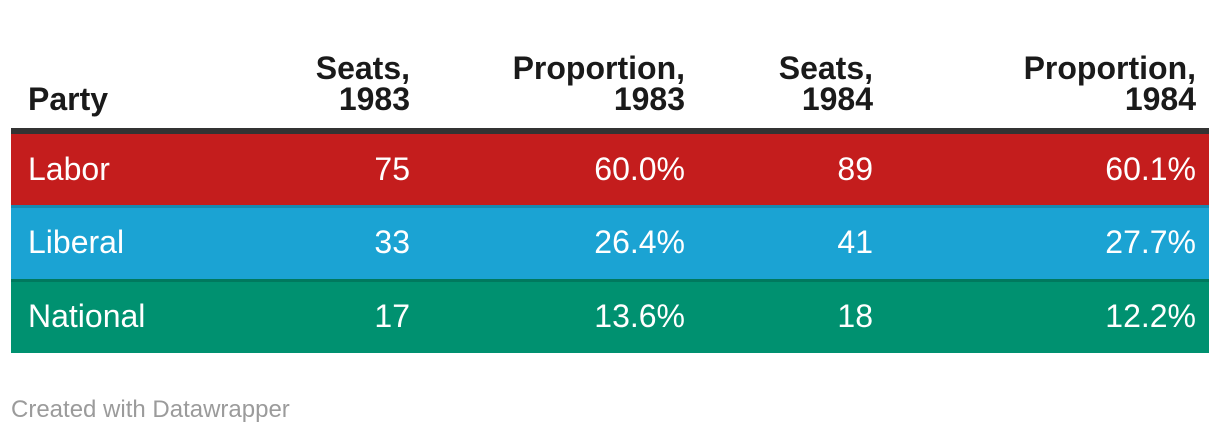 The image size is (1220, 434). Describe the element at coordinates (792, 316) in the screenshot. I see `cell-national-seats-1984: 18` at that location.